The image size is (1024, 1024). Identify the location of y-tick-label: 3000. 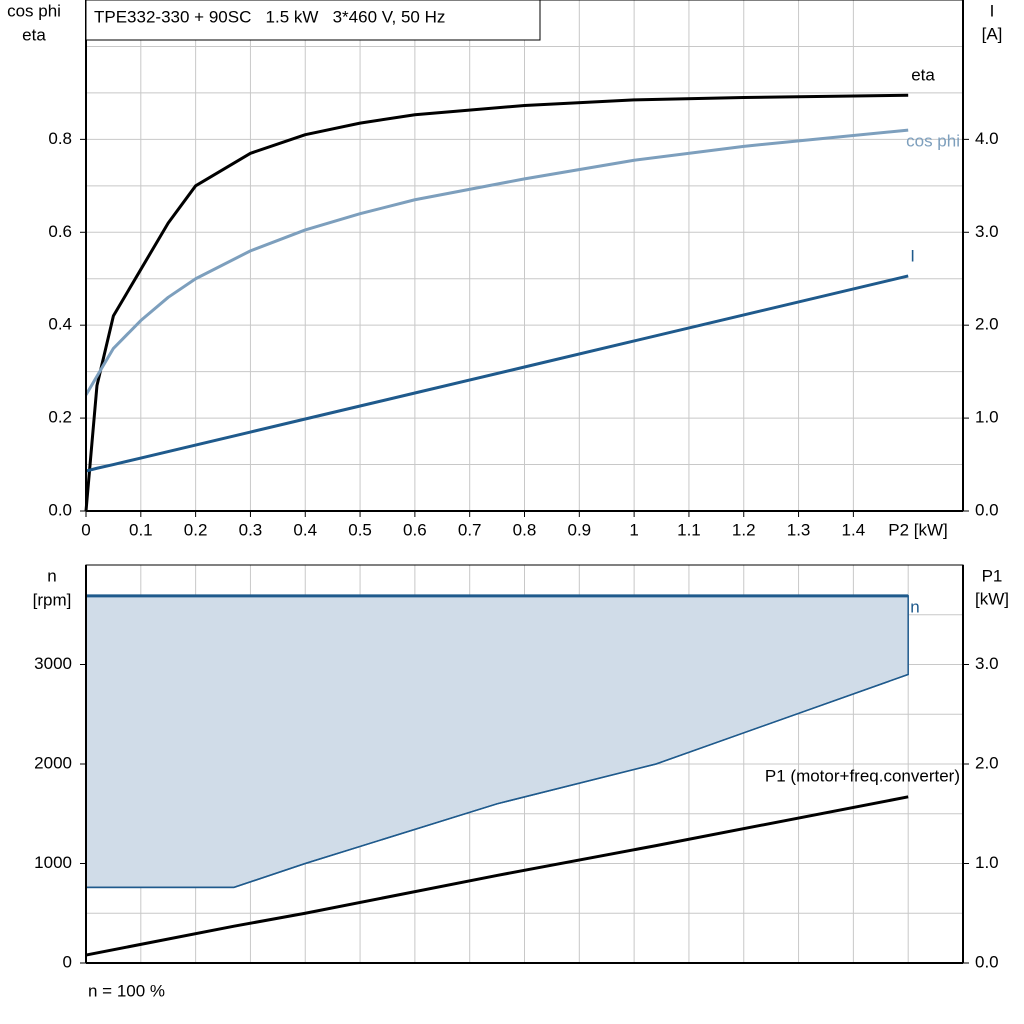
(53, 663).